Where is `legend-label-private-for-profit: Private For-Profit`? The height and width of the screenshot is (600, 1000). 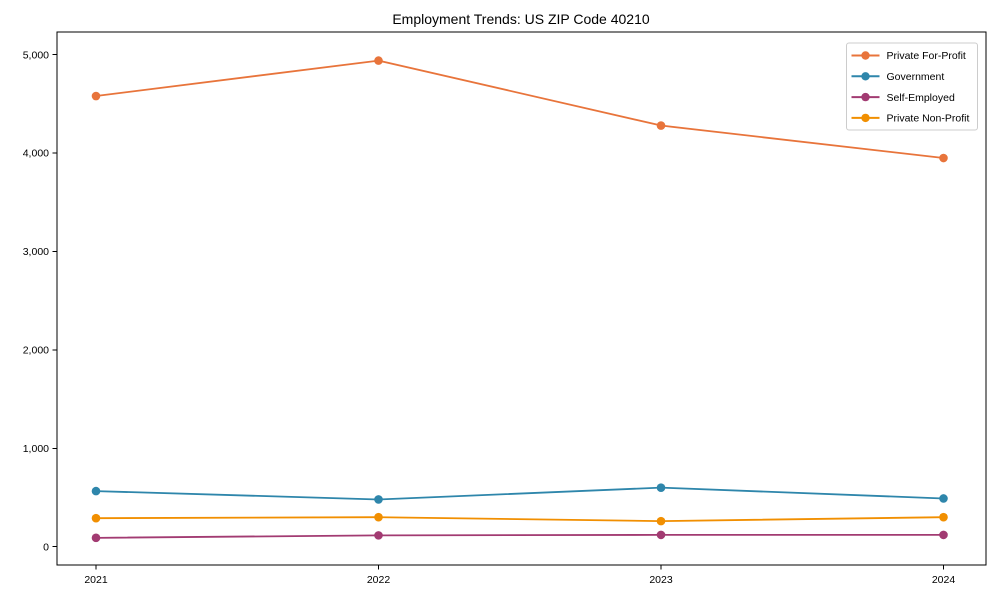
legend-label-private-for-profit: Private For-Profit is located at coordinates (926, 56).